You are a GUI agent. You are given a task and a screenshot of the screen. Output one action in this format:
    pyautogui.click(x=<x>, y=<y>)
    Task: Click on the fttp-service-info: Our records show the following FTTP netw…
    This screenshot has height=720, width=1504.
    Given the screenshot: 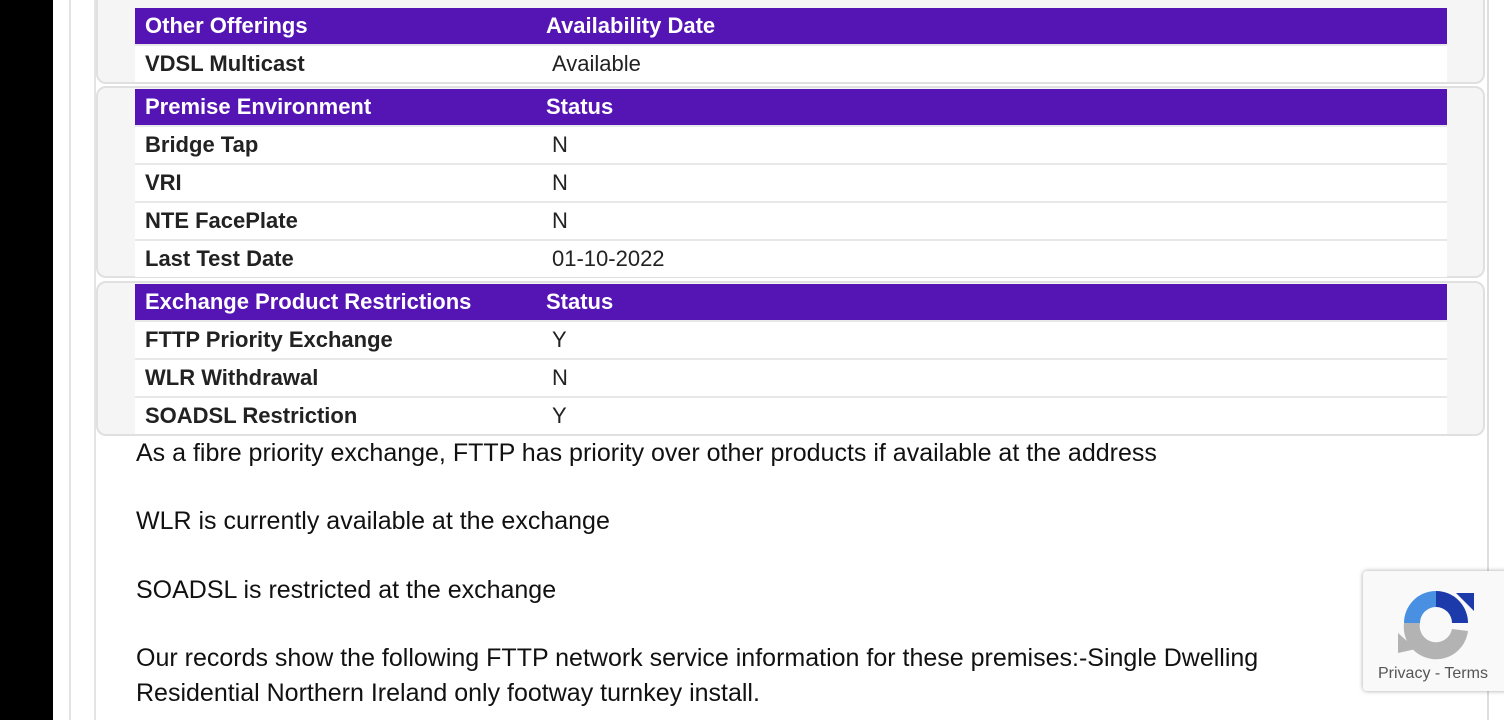 What is the action you would take?
    pyautogui.click(x=697, y=658)
    